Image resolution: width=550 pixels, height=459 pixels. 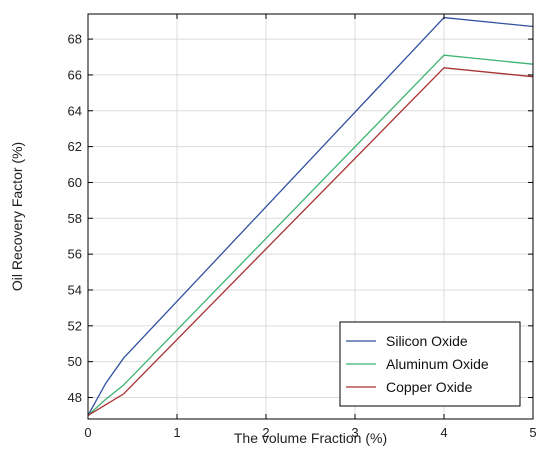 What do you see at coordinates (75, 39) in the screenshot?
I see `y-tick-label: 68` at bounding box center [75, 39].